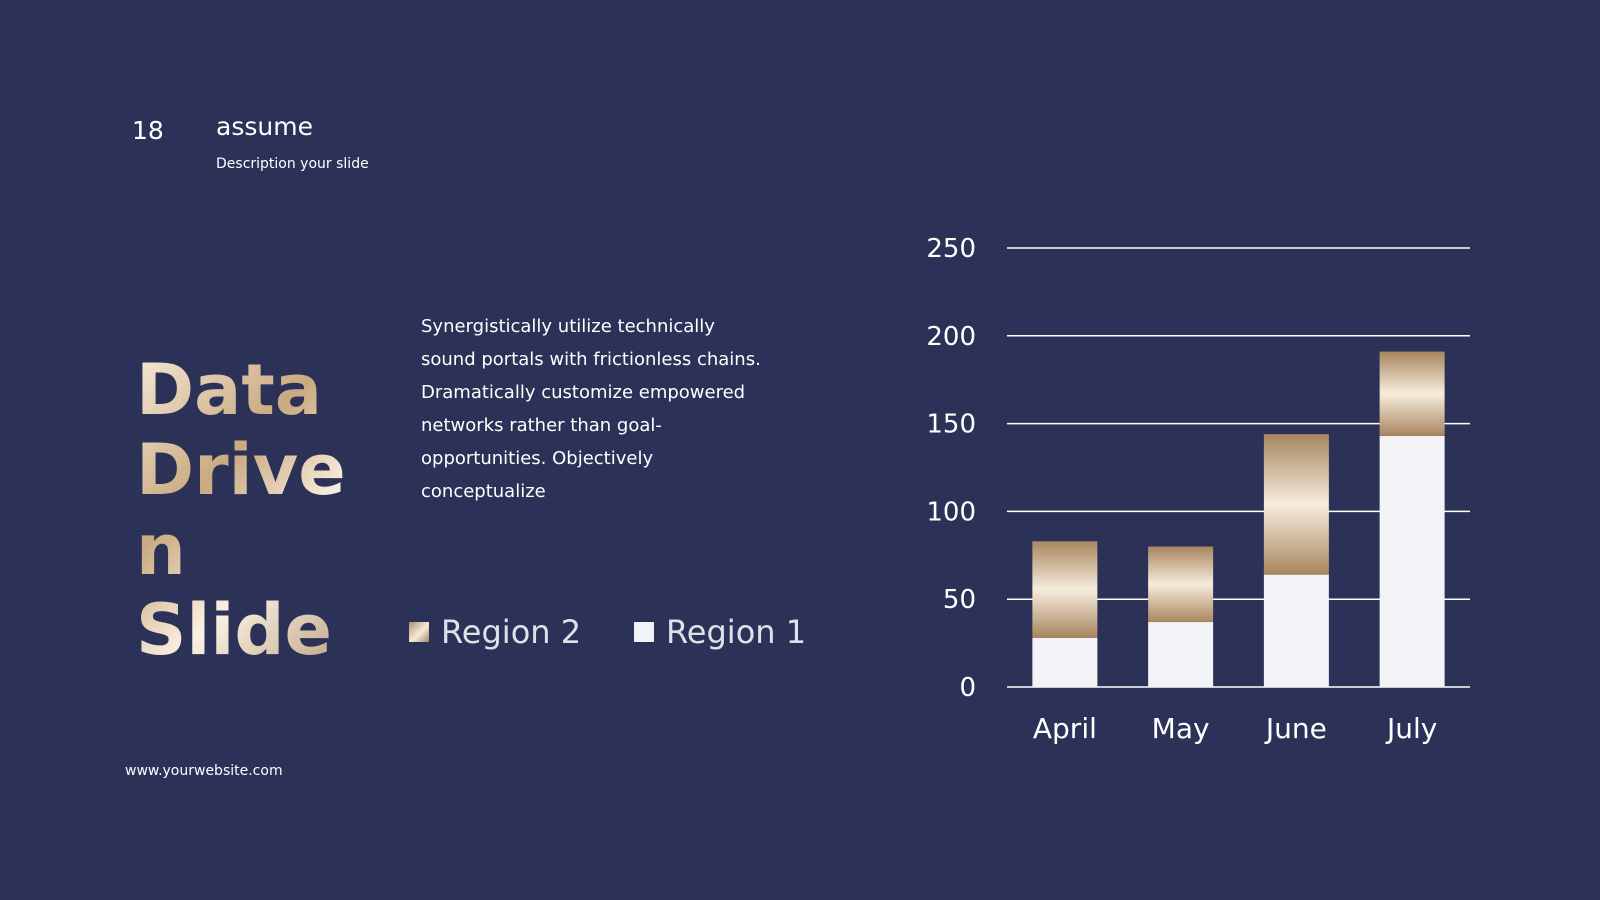 This screenshot has height=900, width=1600. Describe the element at coordinates (1411, 728) in the screenshot. I see `x-tick-label: July` at that location.